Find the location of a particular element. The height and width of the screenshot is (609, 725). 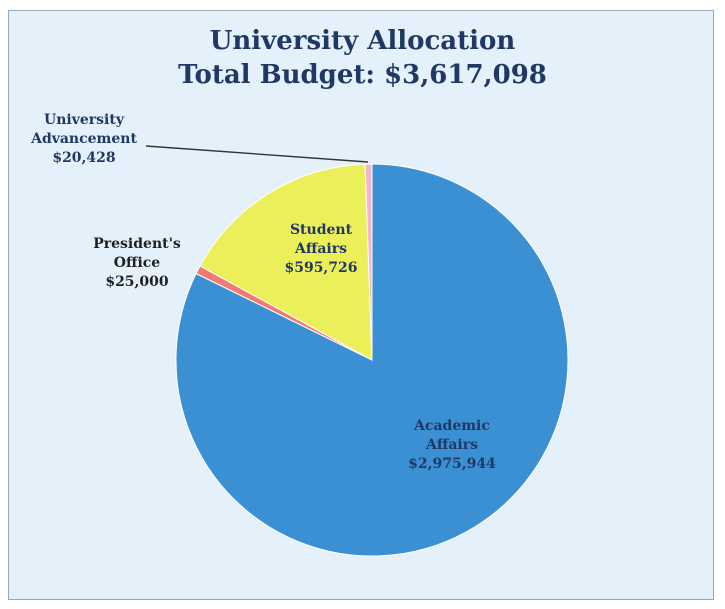

leader-line is located at coordinates (257, 154).